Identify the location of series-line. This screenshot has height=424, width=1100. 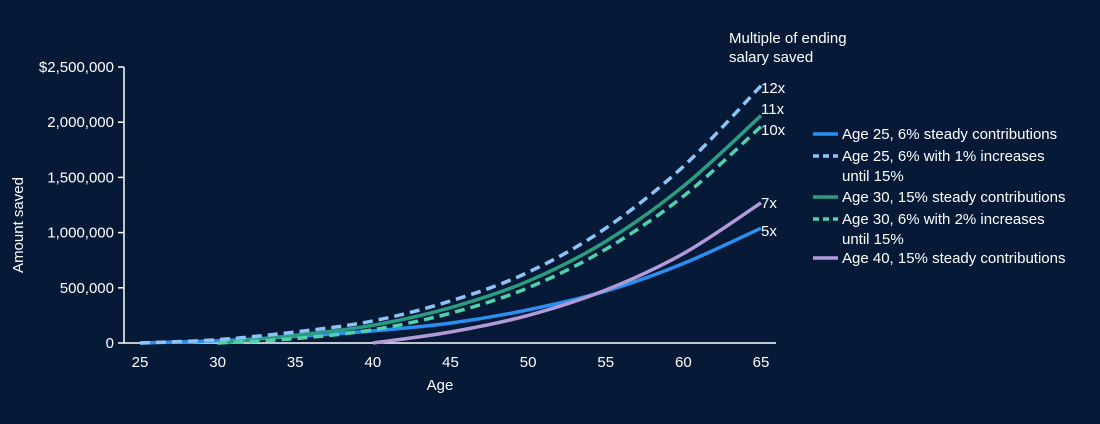
(567, 273).